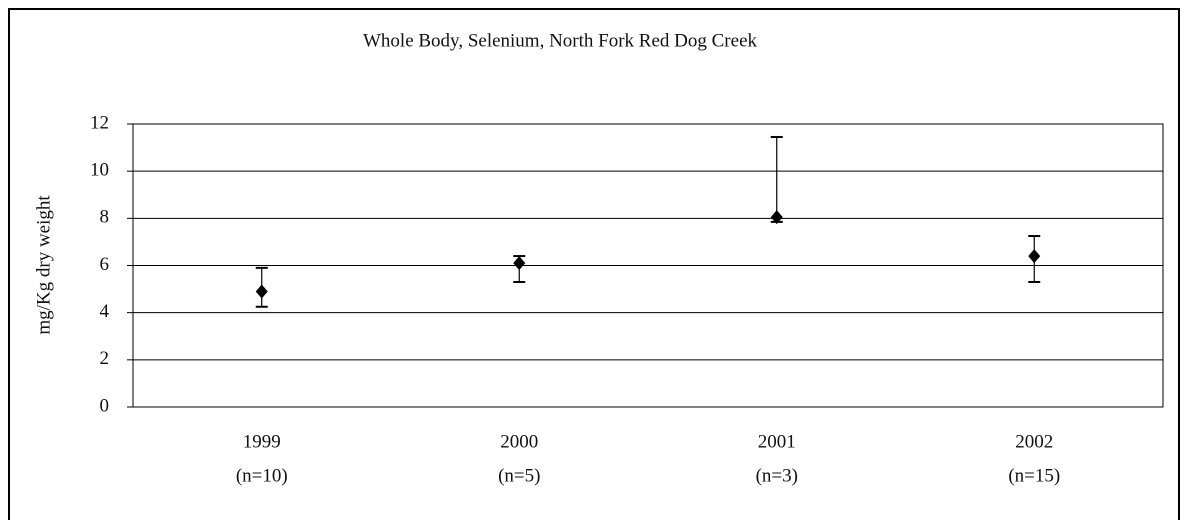 The height and width of the screenshot is (520, 1185). Describe the element at coordinates (105, 217) in the screenshot. I see `y-tick-label: 8` at that location.